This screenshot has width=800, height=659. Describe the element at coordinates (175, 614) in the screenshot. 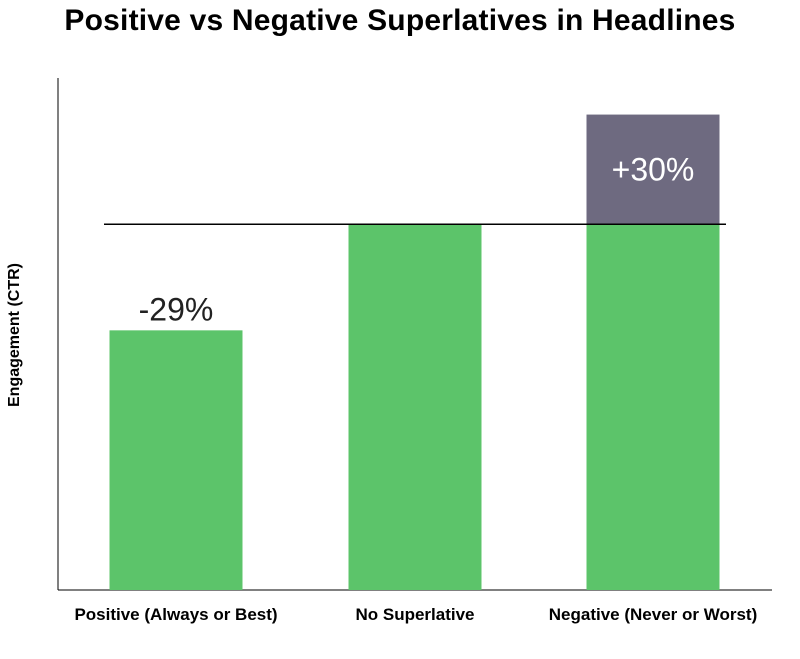

I see `x-tick-label-0: Positive (Always or Best)` at that location.